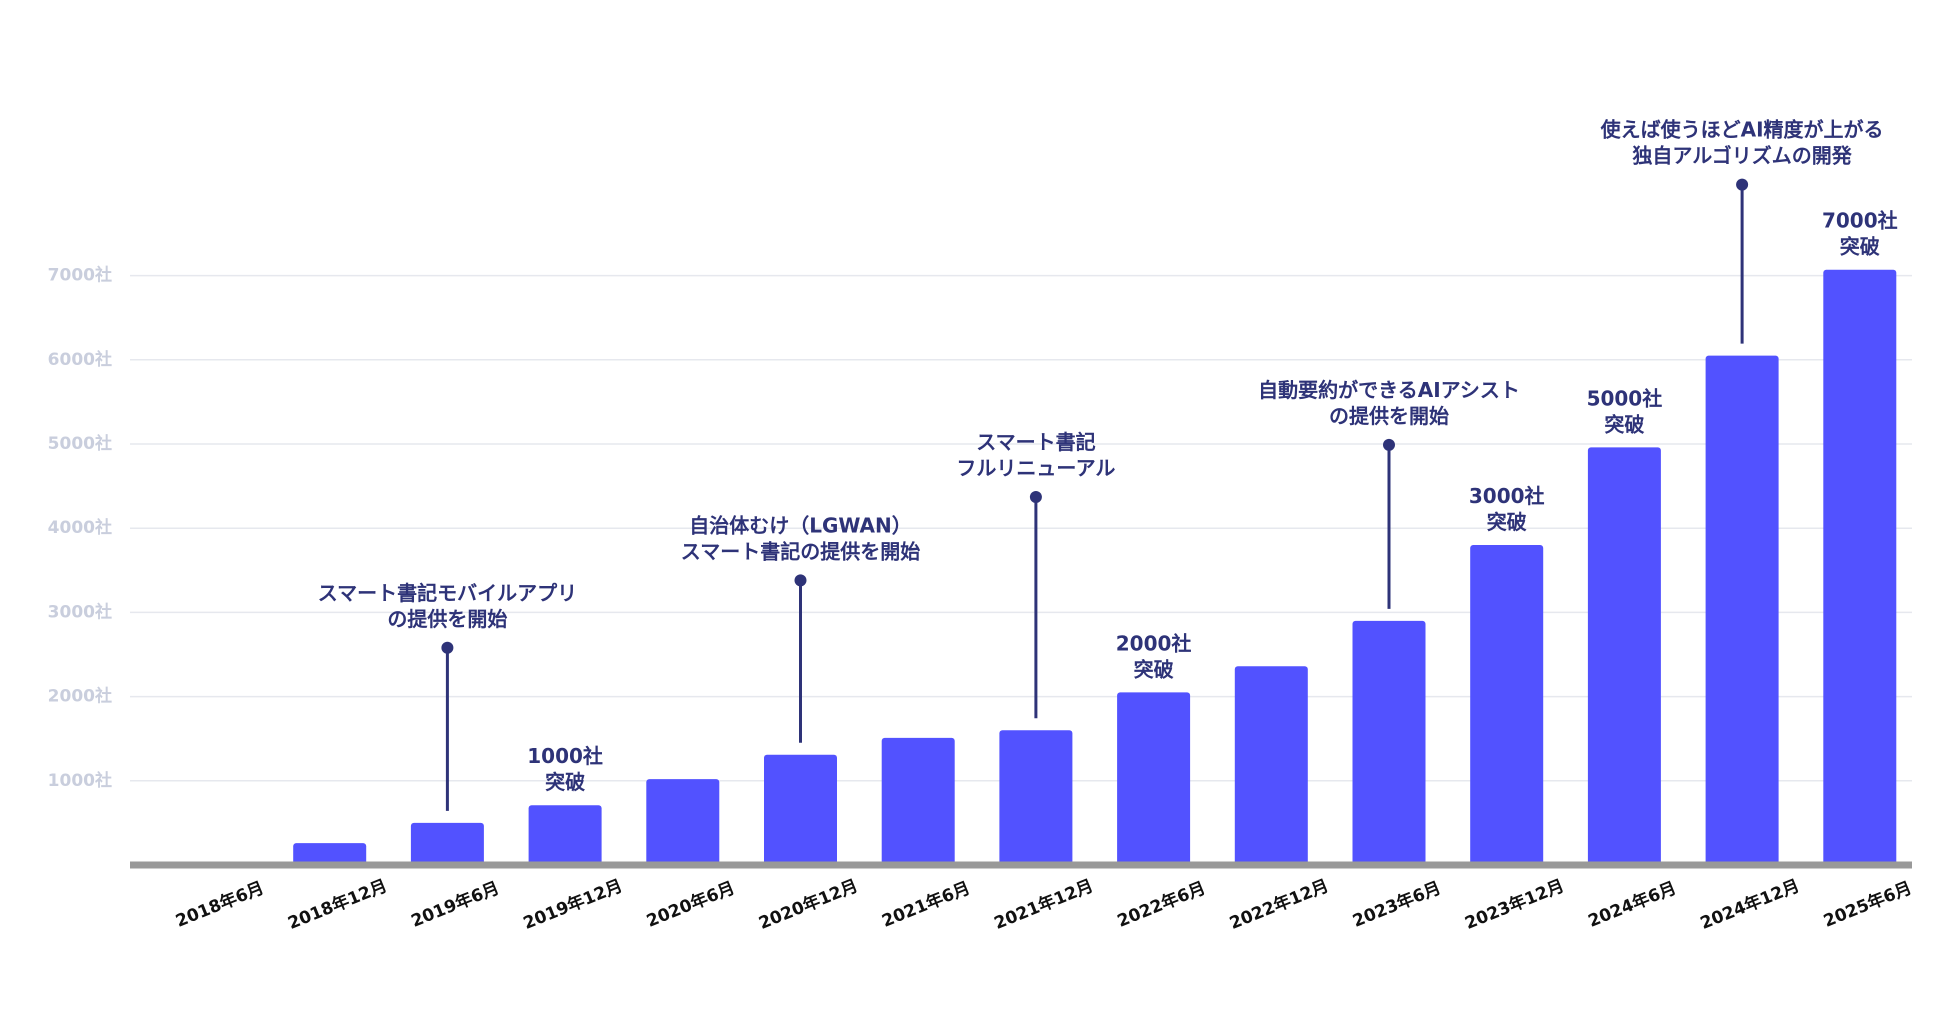 Image resolution: width=1950 pixels, height=1021 pixels. What do you see at coordinates (808, 904) in the screenshot?
I see `x-tick-label: 2020年12月` at bounding box center [808, 904].